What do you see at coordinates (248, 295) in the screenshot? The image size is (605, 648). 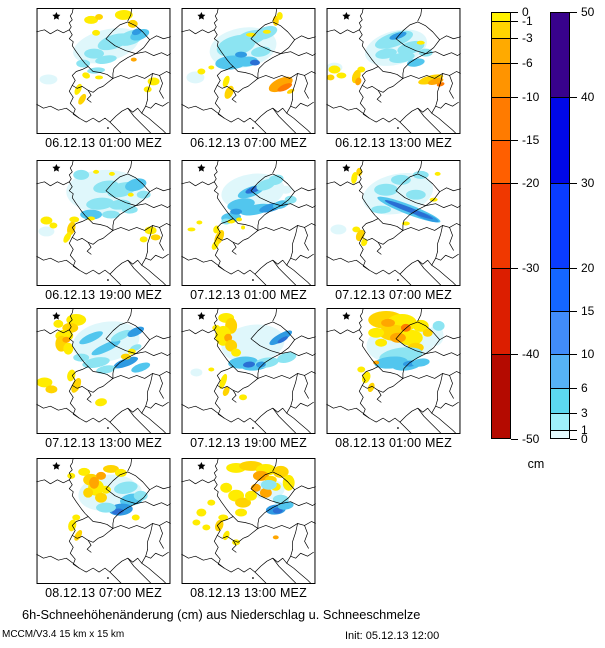 I see `panel-time-label: 07.12.13 01:00 MEZ` at bounding box center [248, 295].